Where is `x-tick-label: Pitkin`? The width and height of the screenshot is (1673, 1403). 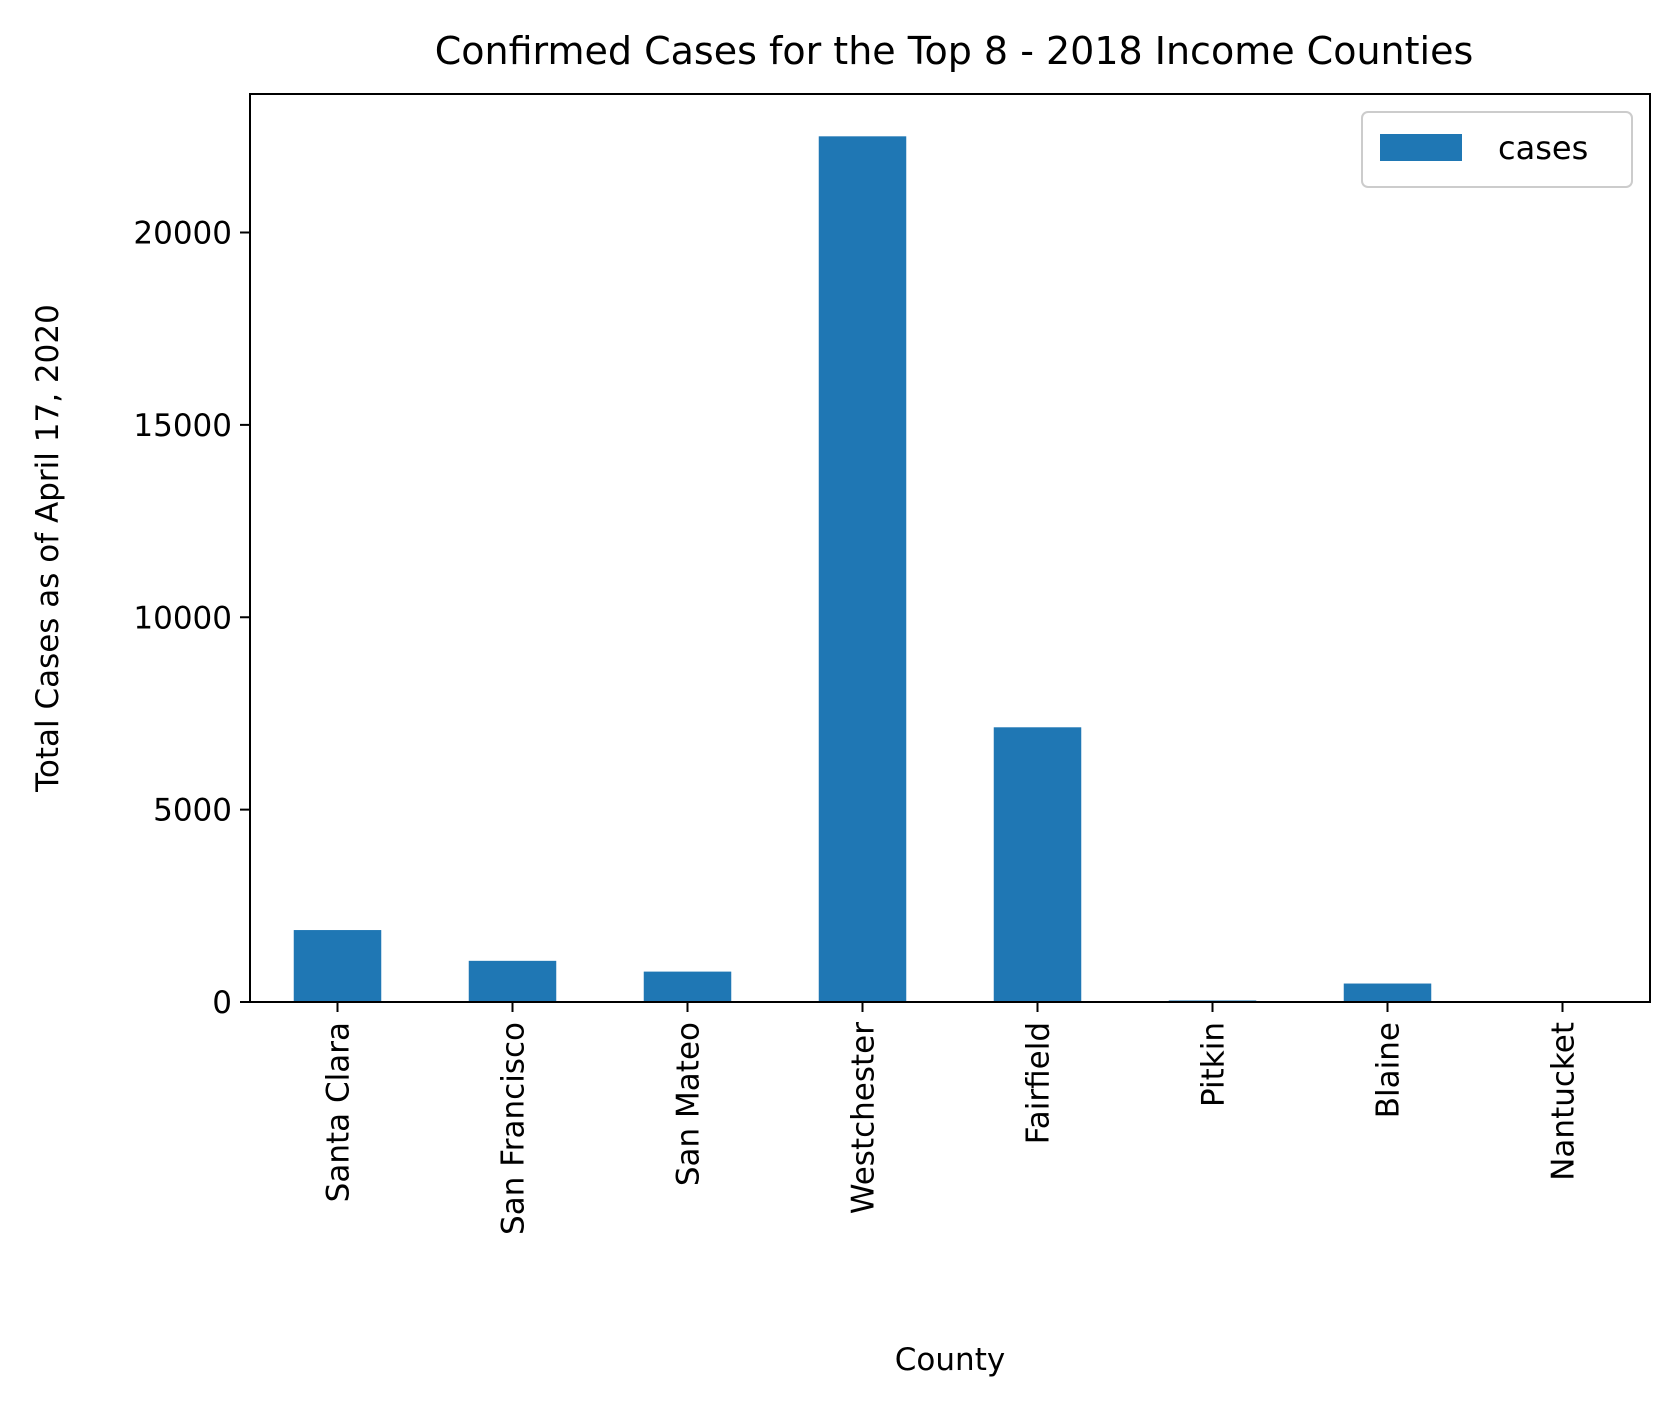 x-tick-label: Pitkin is located at coordinates (1214, 1064).